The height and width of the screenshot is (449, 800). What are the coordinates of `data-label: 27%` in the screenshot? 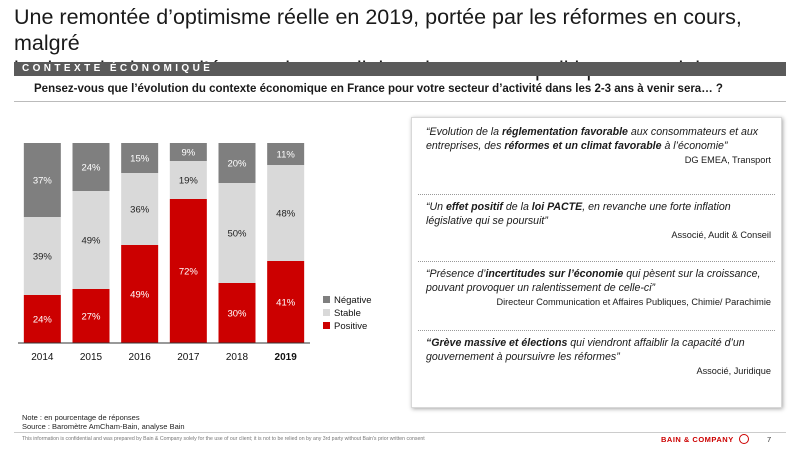 It's located at (91, 317).